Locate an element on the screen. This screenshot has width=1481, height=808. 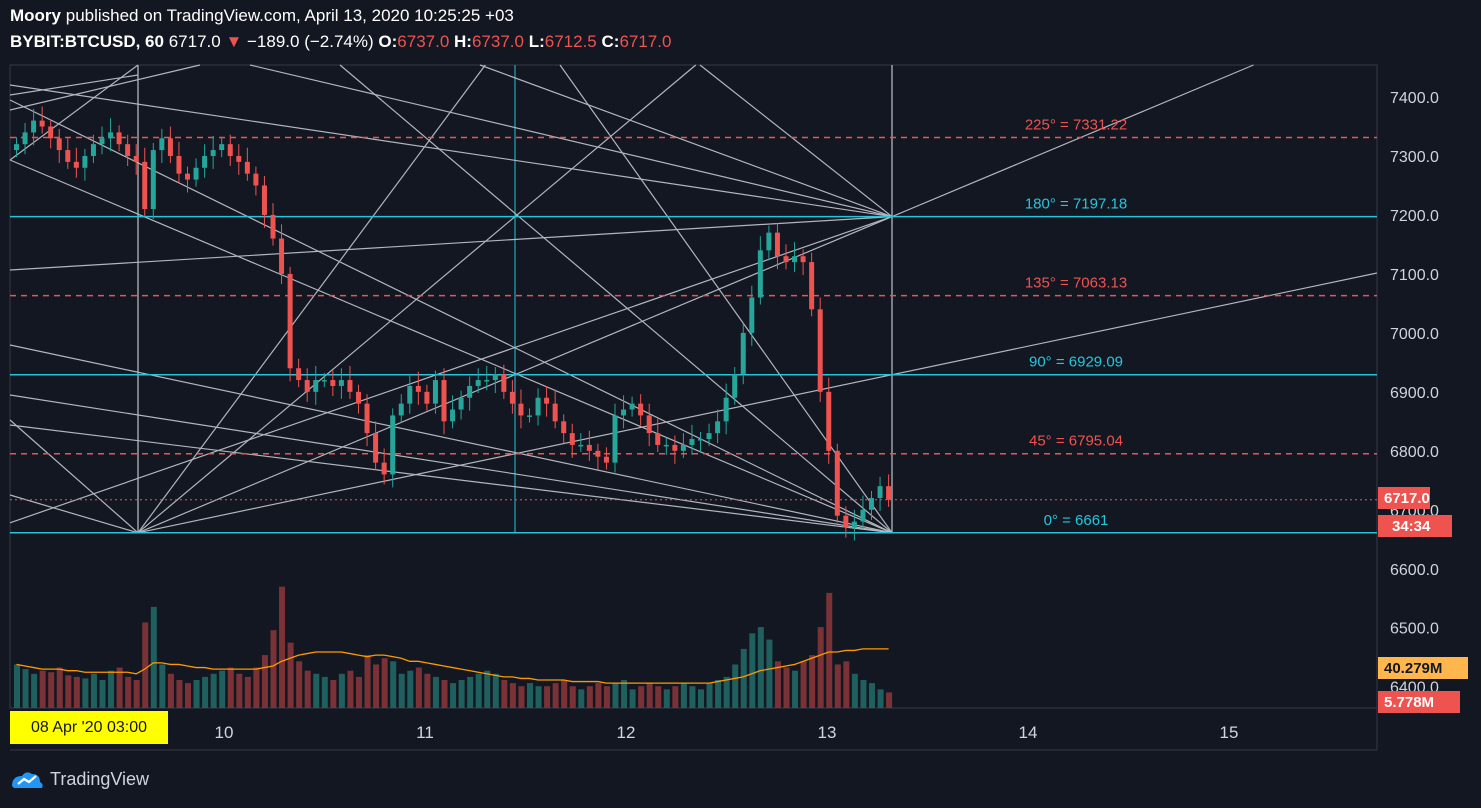
close-value: 6717.0 is located at coordinates (645, 41).